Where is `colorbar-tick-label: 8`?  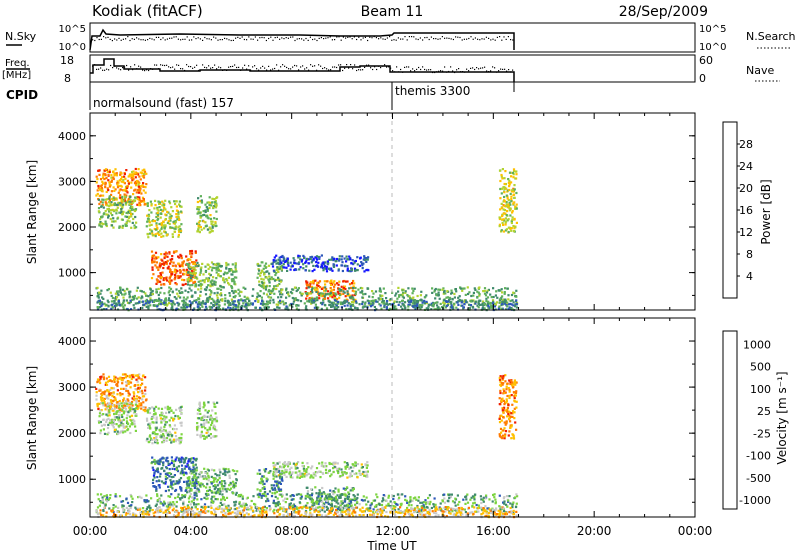 colorbar-tick-label: 8 is located at coordinates (749, 254).